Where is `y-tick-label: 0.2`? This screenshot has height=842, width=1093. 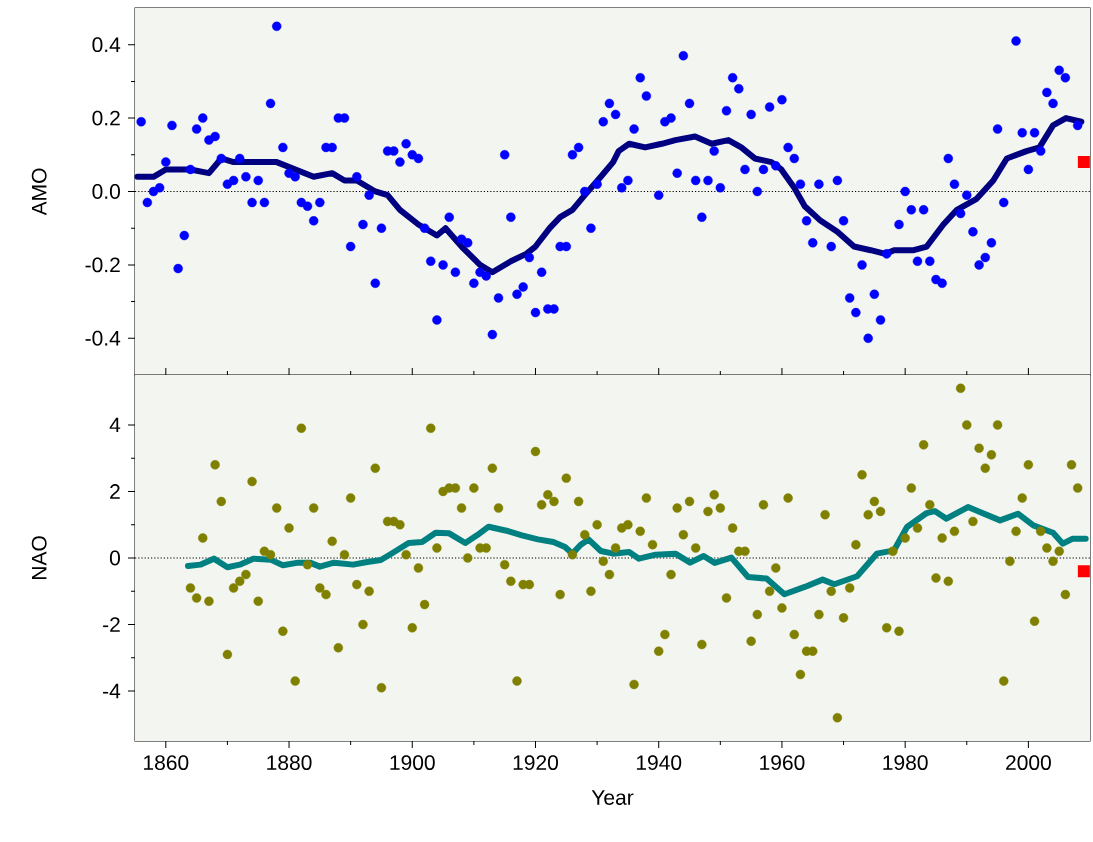 y-tick-label: 0.2 is located at coordinates (106, 118).